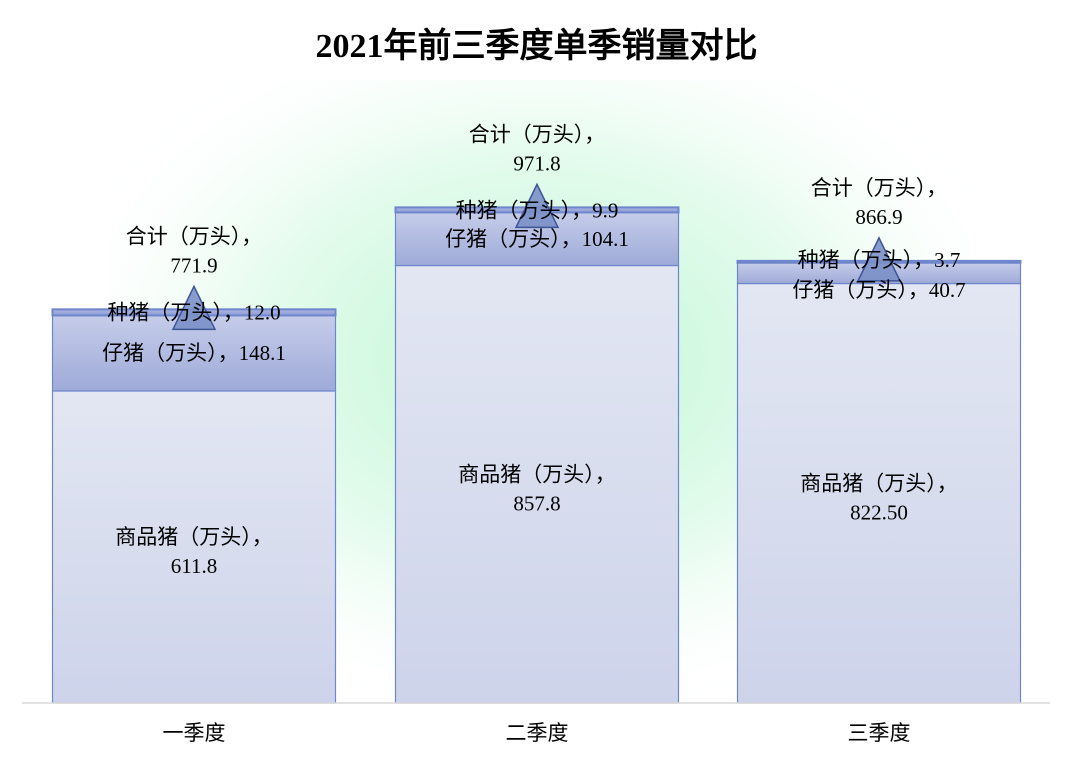 This screenshot has height=760, width=1073. I want to click on label-total-value-2: 971.8, so click(536, 163).